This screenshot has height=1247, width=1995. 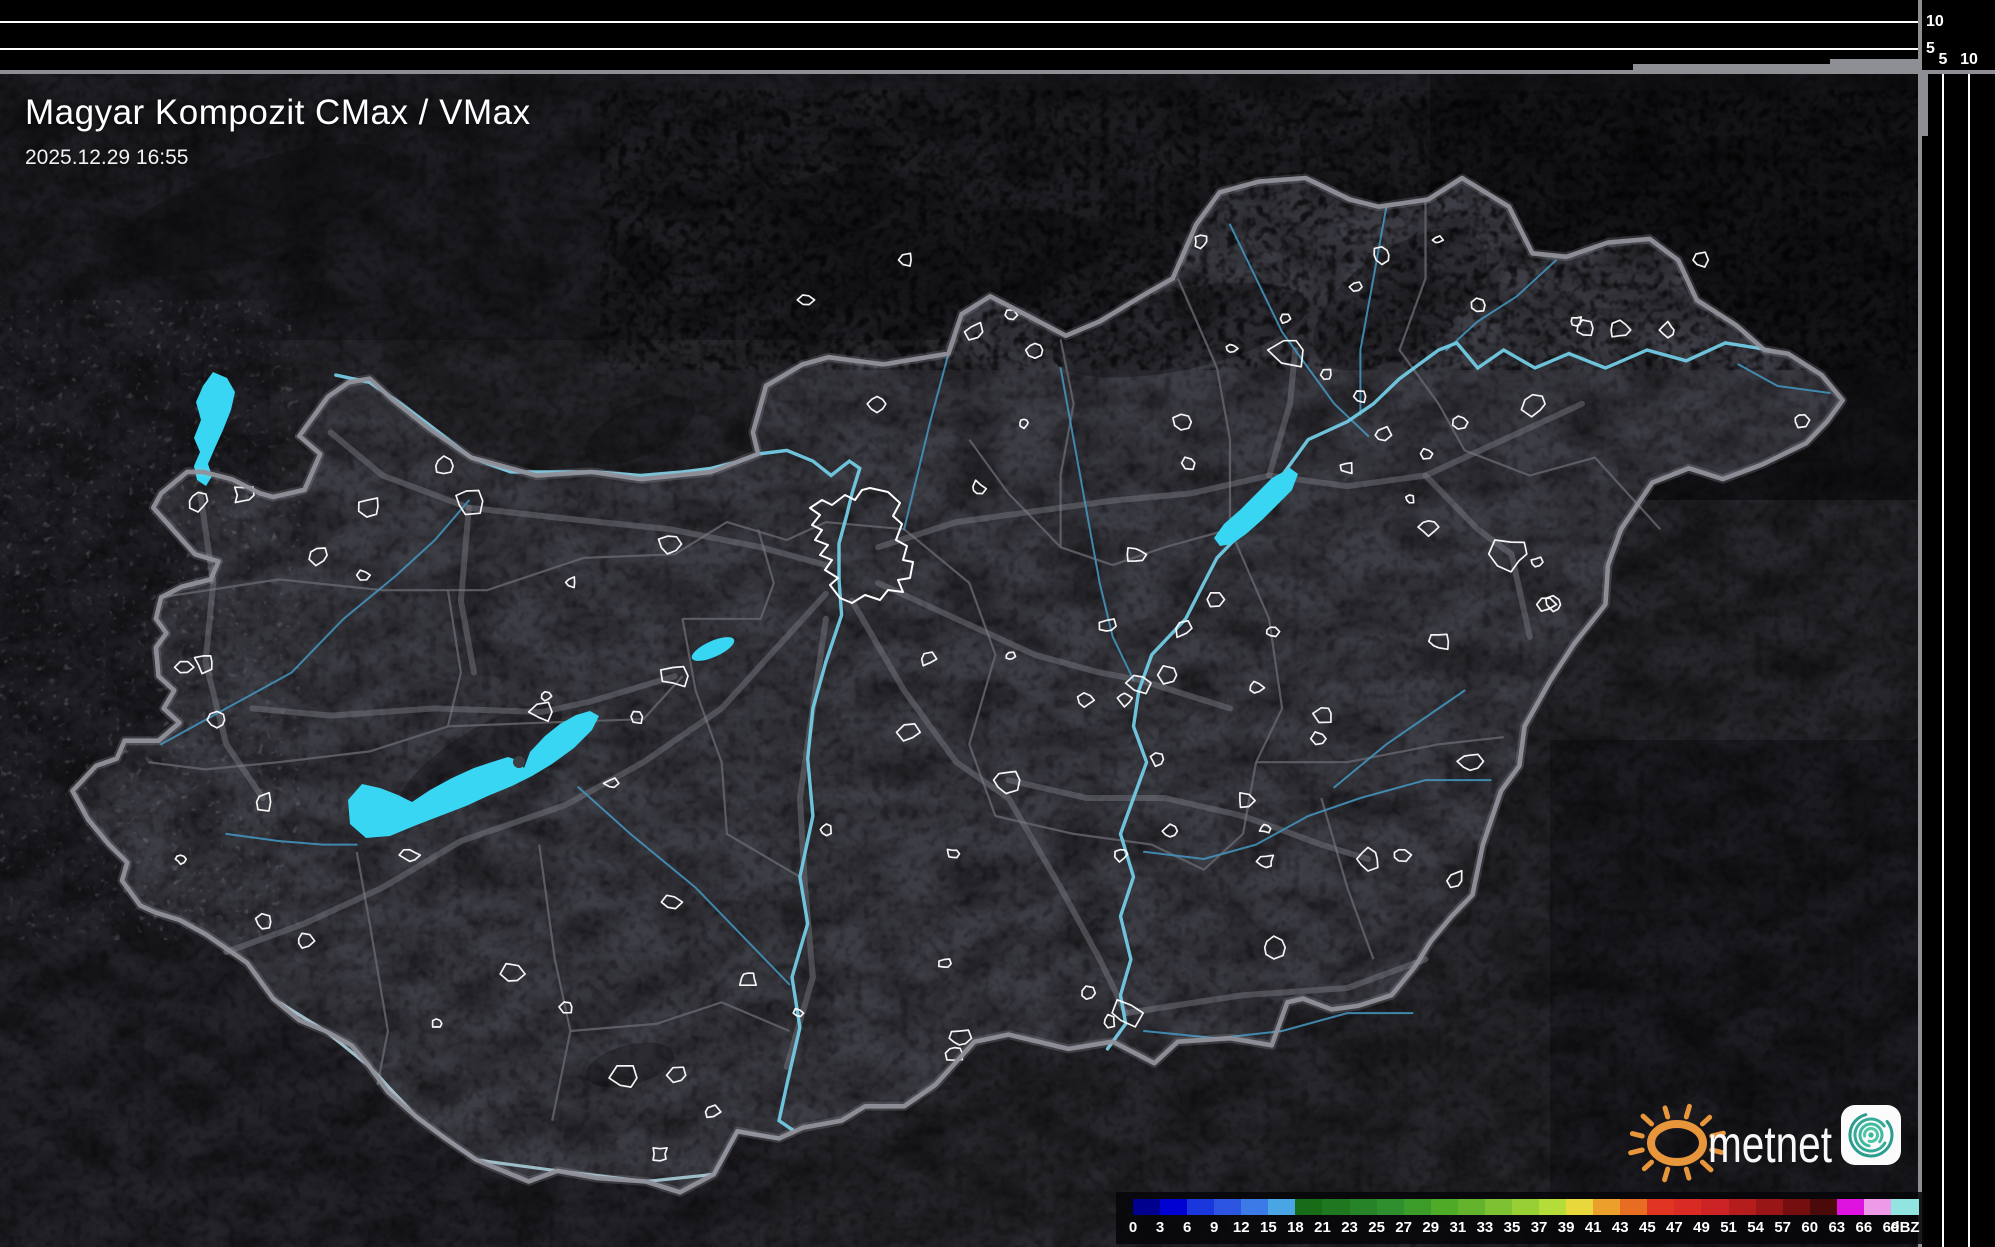 What do you see at coordinates (1905, 1227) in the screenshot?
I see `colorbar-unit-label: dBZ` at bounding box center [1905, 1227].